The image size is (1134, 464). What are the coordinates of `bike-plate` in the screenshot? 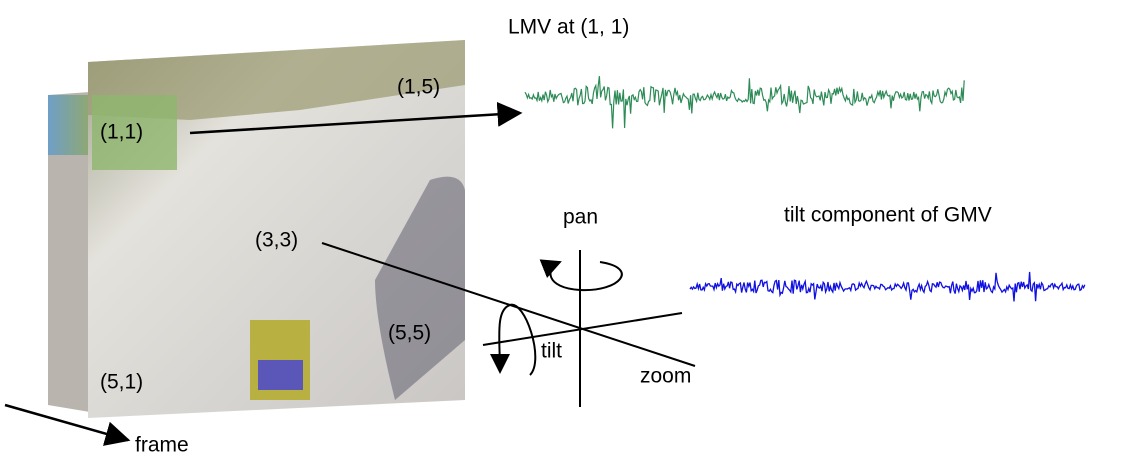 It's located at (280, 375).